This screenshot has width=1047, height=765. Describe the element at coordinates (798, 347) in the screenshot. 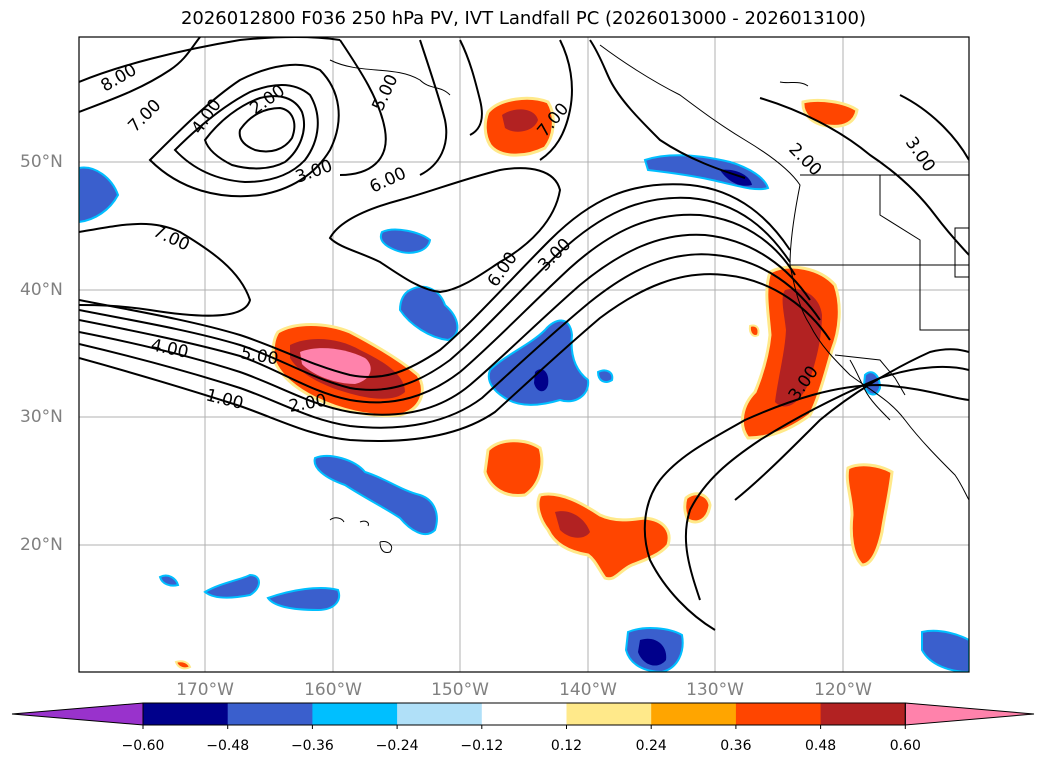

I see `ivt-blob-pos-mid` at that location.